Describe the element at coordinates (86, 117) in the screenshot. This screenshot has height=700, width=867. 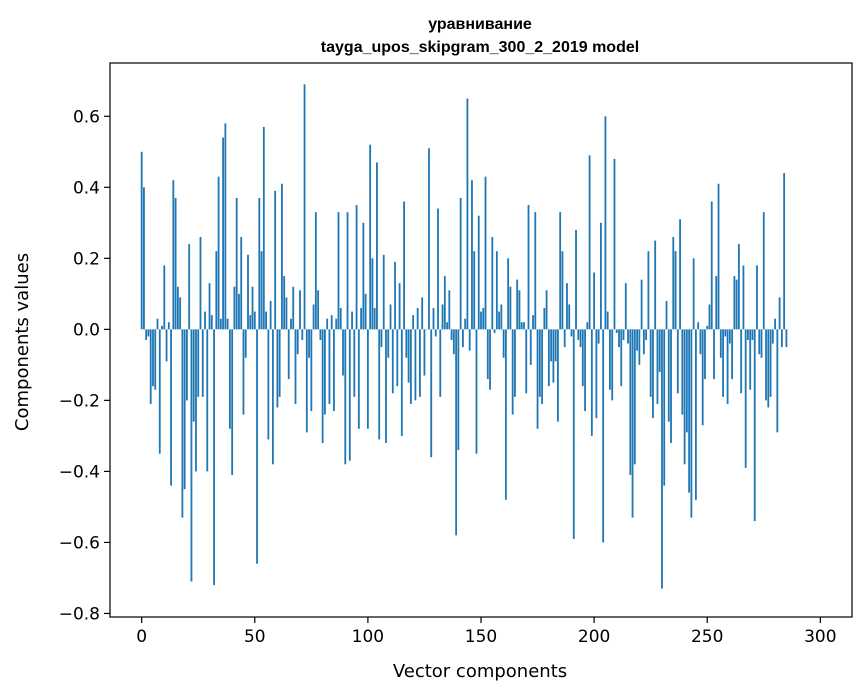
I see `y-tick-label: 0.6` at that location.